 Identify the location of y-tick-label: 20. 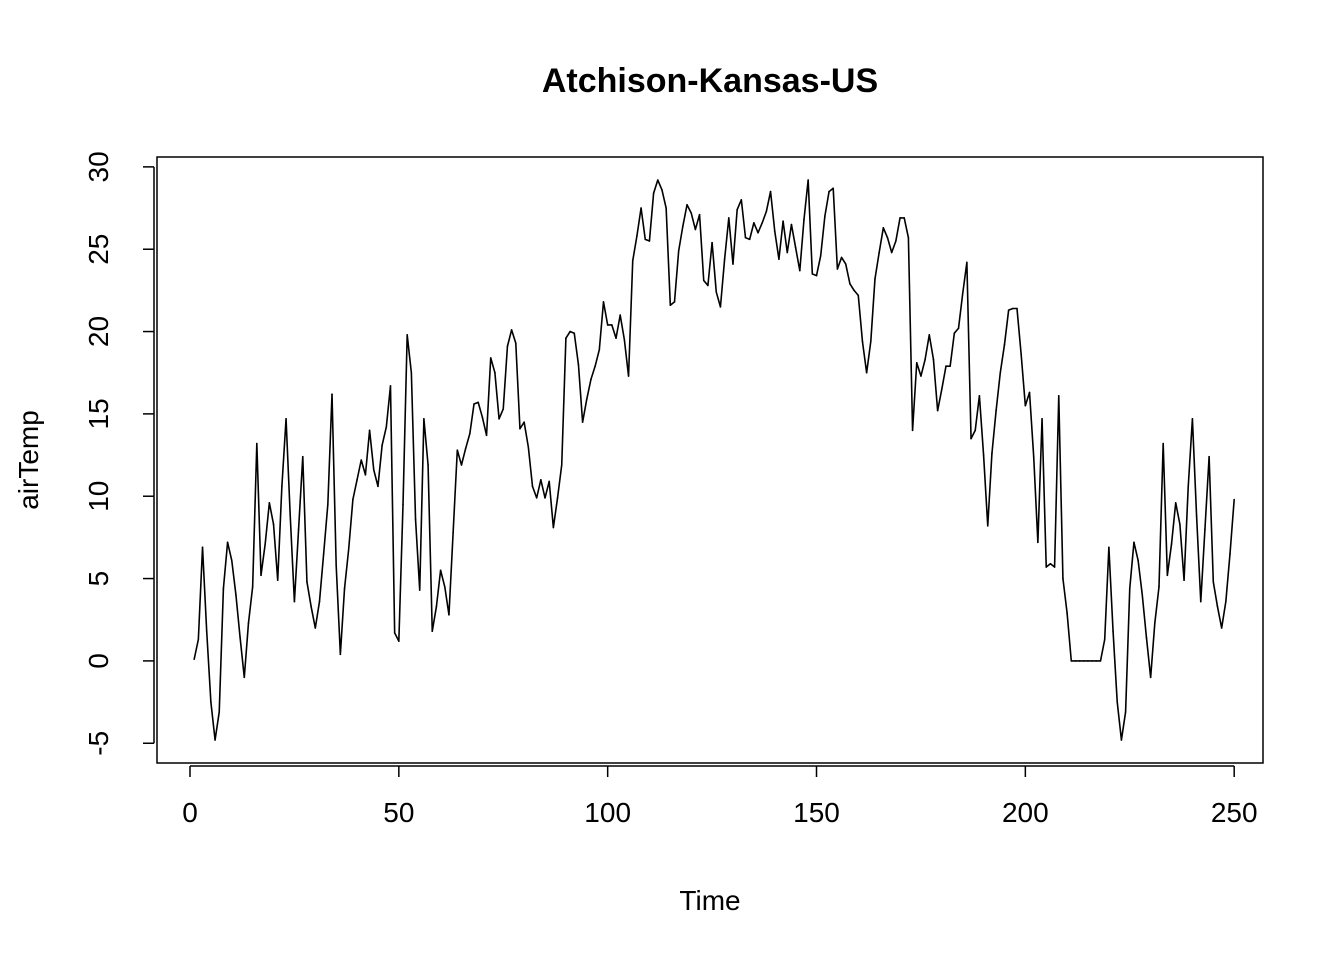
(98, 331).